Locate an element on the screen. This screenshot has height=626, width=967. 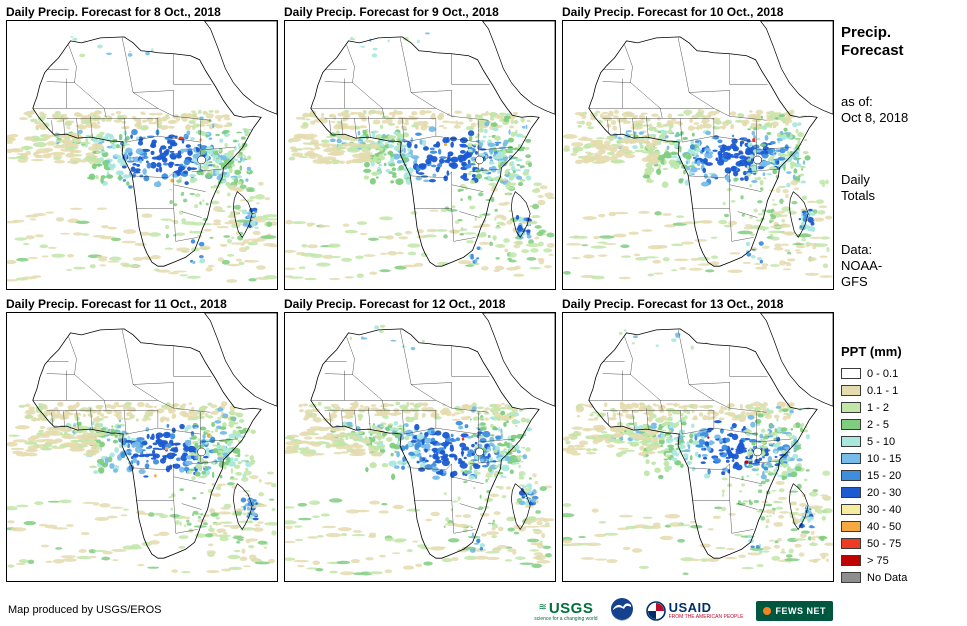
map-panel: Daily Precip. Forecast for 9 Oct., 2018 is located at coordinates (420, 147).